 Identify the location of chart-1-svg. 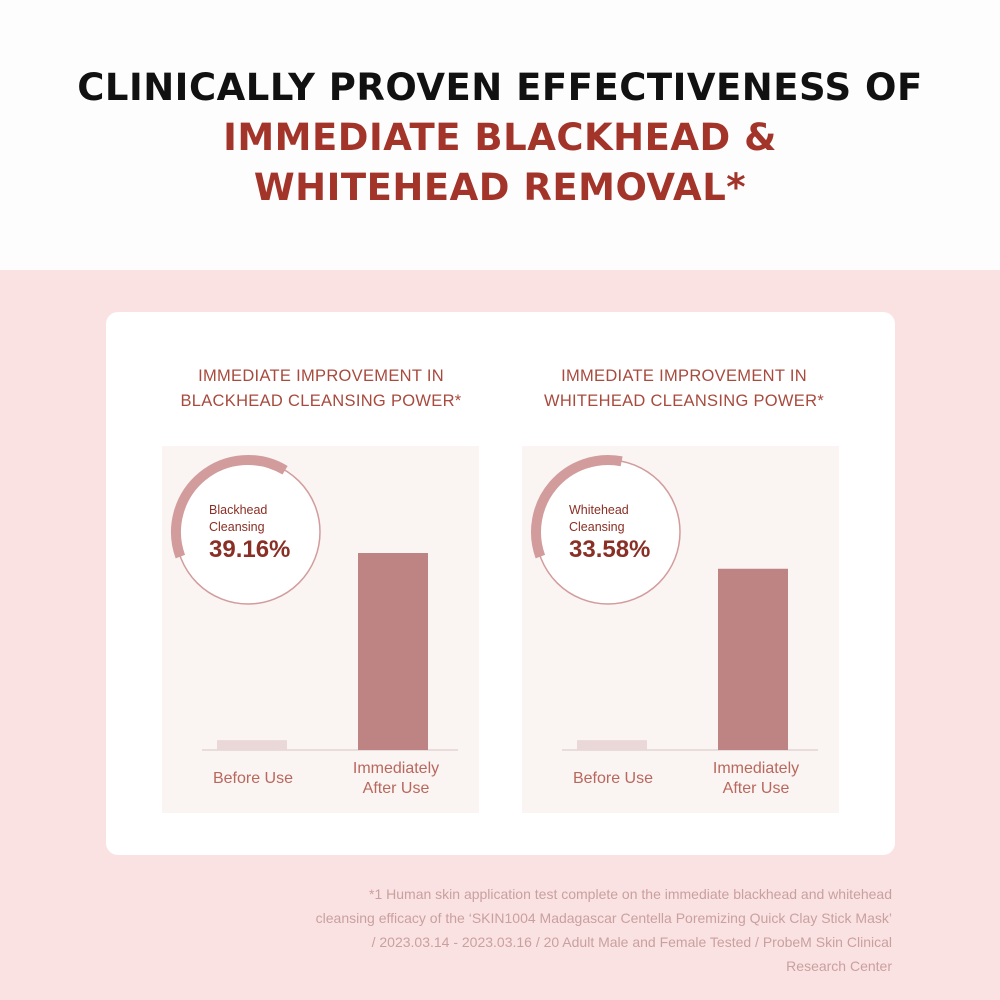
(314, 603).